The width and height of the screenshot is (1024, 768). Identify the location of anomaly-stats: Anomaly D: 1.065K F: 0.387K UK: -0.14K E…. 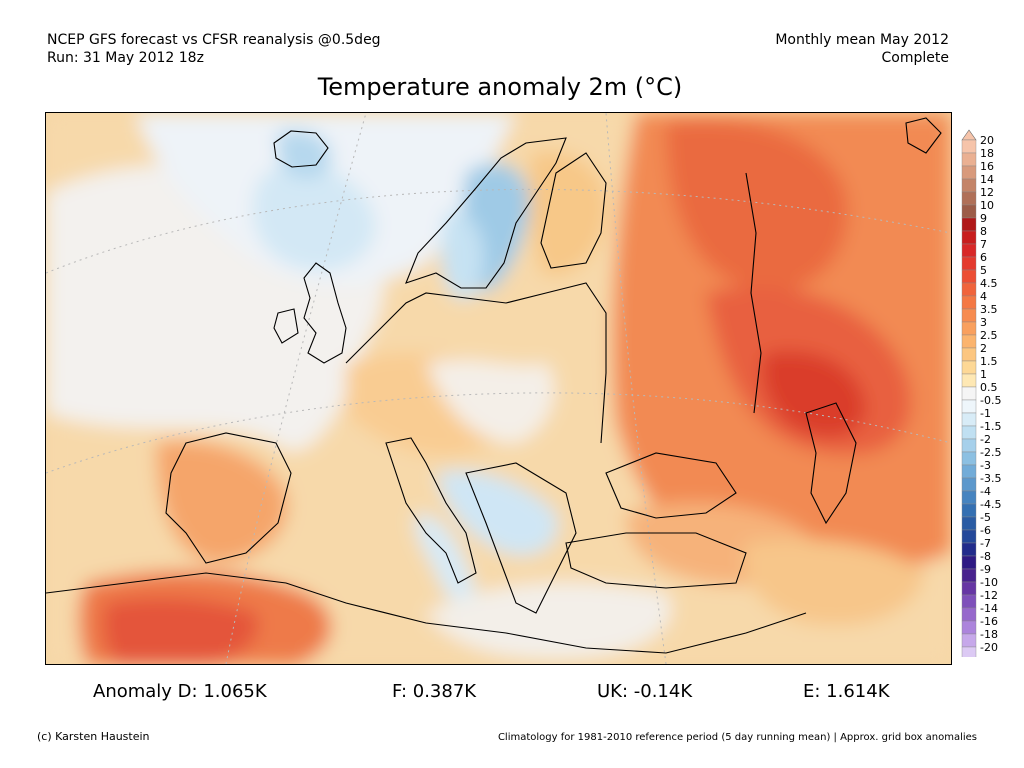
(512, 694).